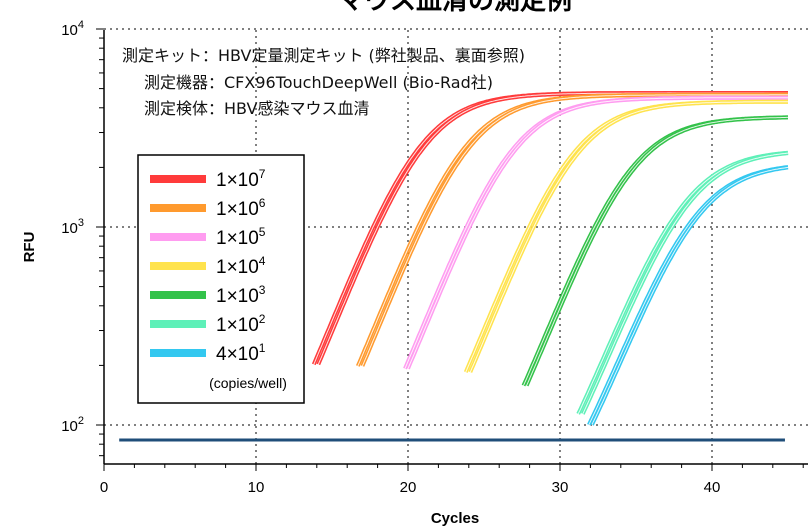 Image resolution: width=808 pixels, height=528 pixels. I want to click on x-minor-ticks, so click(453, 467).